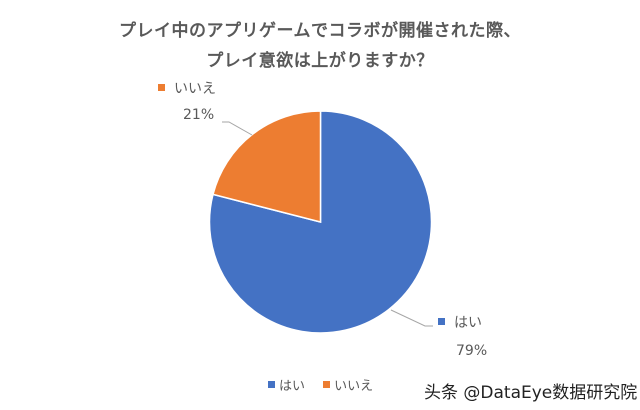  Describe the element at coordinates (292, 386) in the screenshot. I see `legend-label-yes: はい` at that location.